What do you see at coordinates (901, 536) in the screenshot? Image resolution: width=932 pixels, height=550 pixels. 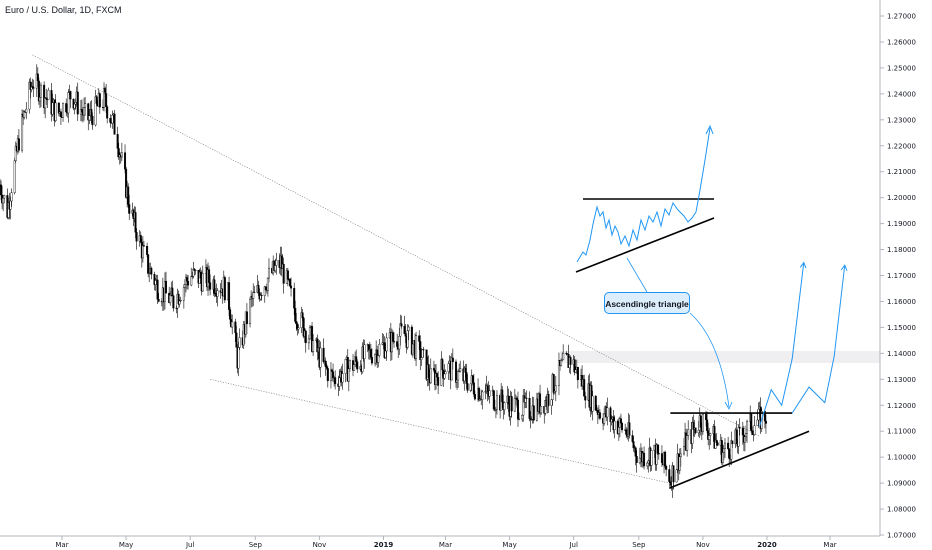 I see `price-tick-label: 1.07000` at bounding box center [901, 536].